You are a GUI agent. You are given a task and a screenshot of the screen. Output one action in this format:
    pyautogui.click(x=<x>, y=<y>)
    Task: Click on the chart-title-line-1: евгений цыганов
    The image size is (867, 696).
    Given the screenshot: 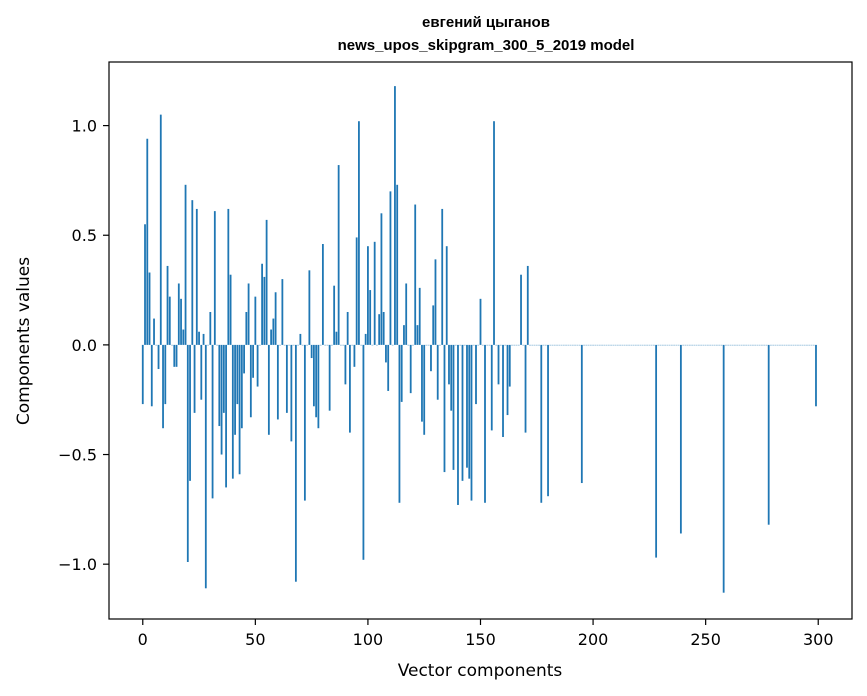 What is the action you would take?
    pyautogui.click(x=486, y=22)
    